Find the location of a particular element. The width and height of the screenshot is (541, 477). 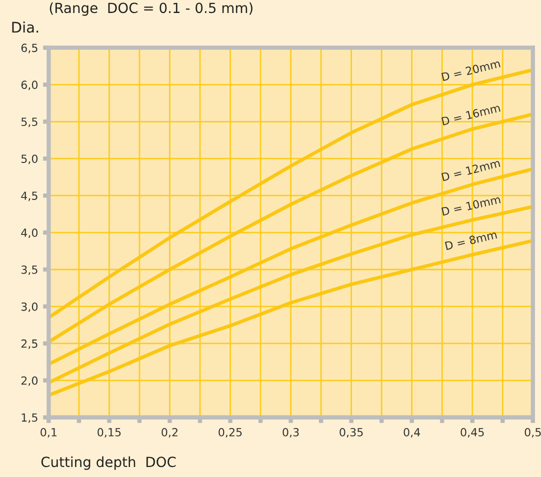

x-tick-label: 0,45 is located at coordinates (472, 433).